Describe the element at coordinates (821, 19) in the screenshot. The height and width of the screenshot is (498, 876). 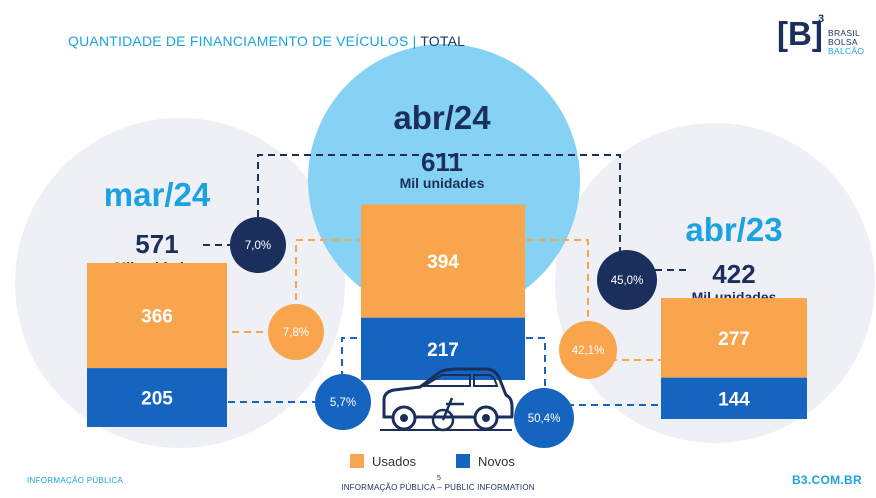
I see `b3-logo-superscript: 3` at that location.